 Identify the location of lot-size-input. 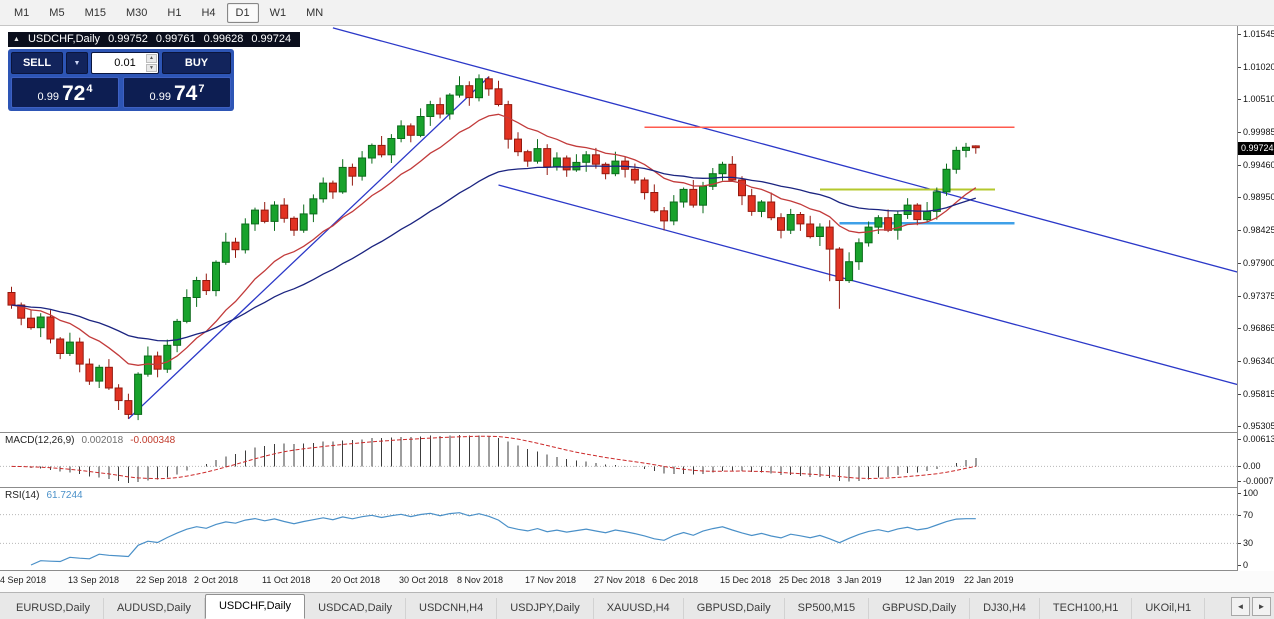
(125, 63).